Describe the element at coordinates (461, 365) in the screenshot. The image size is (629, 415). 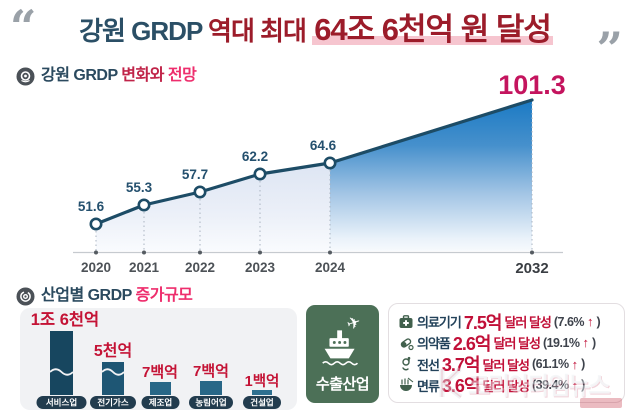
I see `item-value: 3.7억` at that location.